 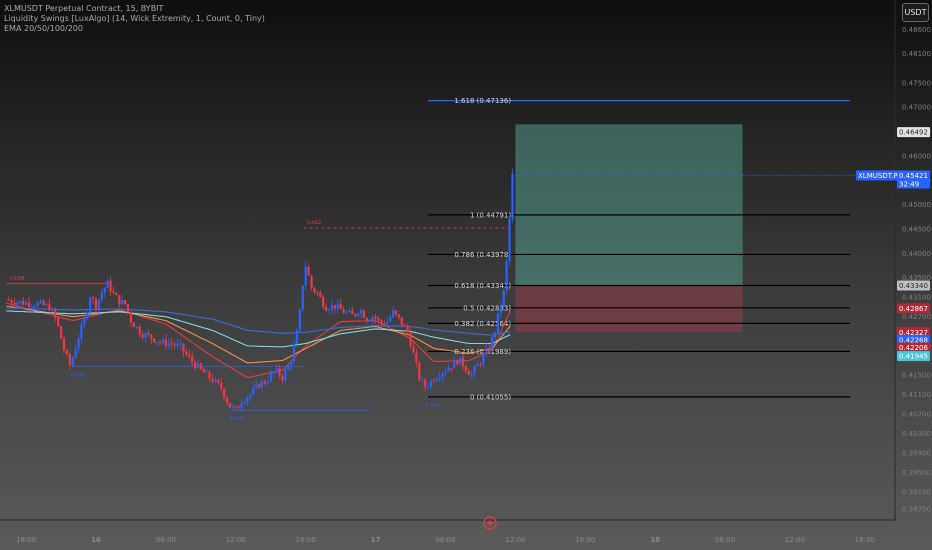 What do you see at coordinates (913, 332) in the screenshot?
I see `price-tag: 0.42327` at bounding box center [913, 332].